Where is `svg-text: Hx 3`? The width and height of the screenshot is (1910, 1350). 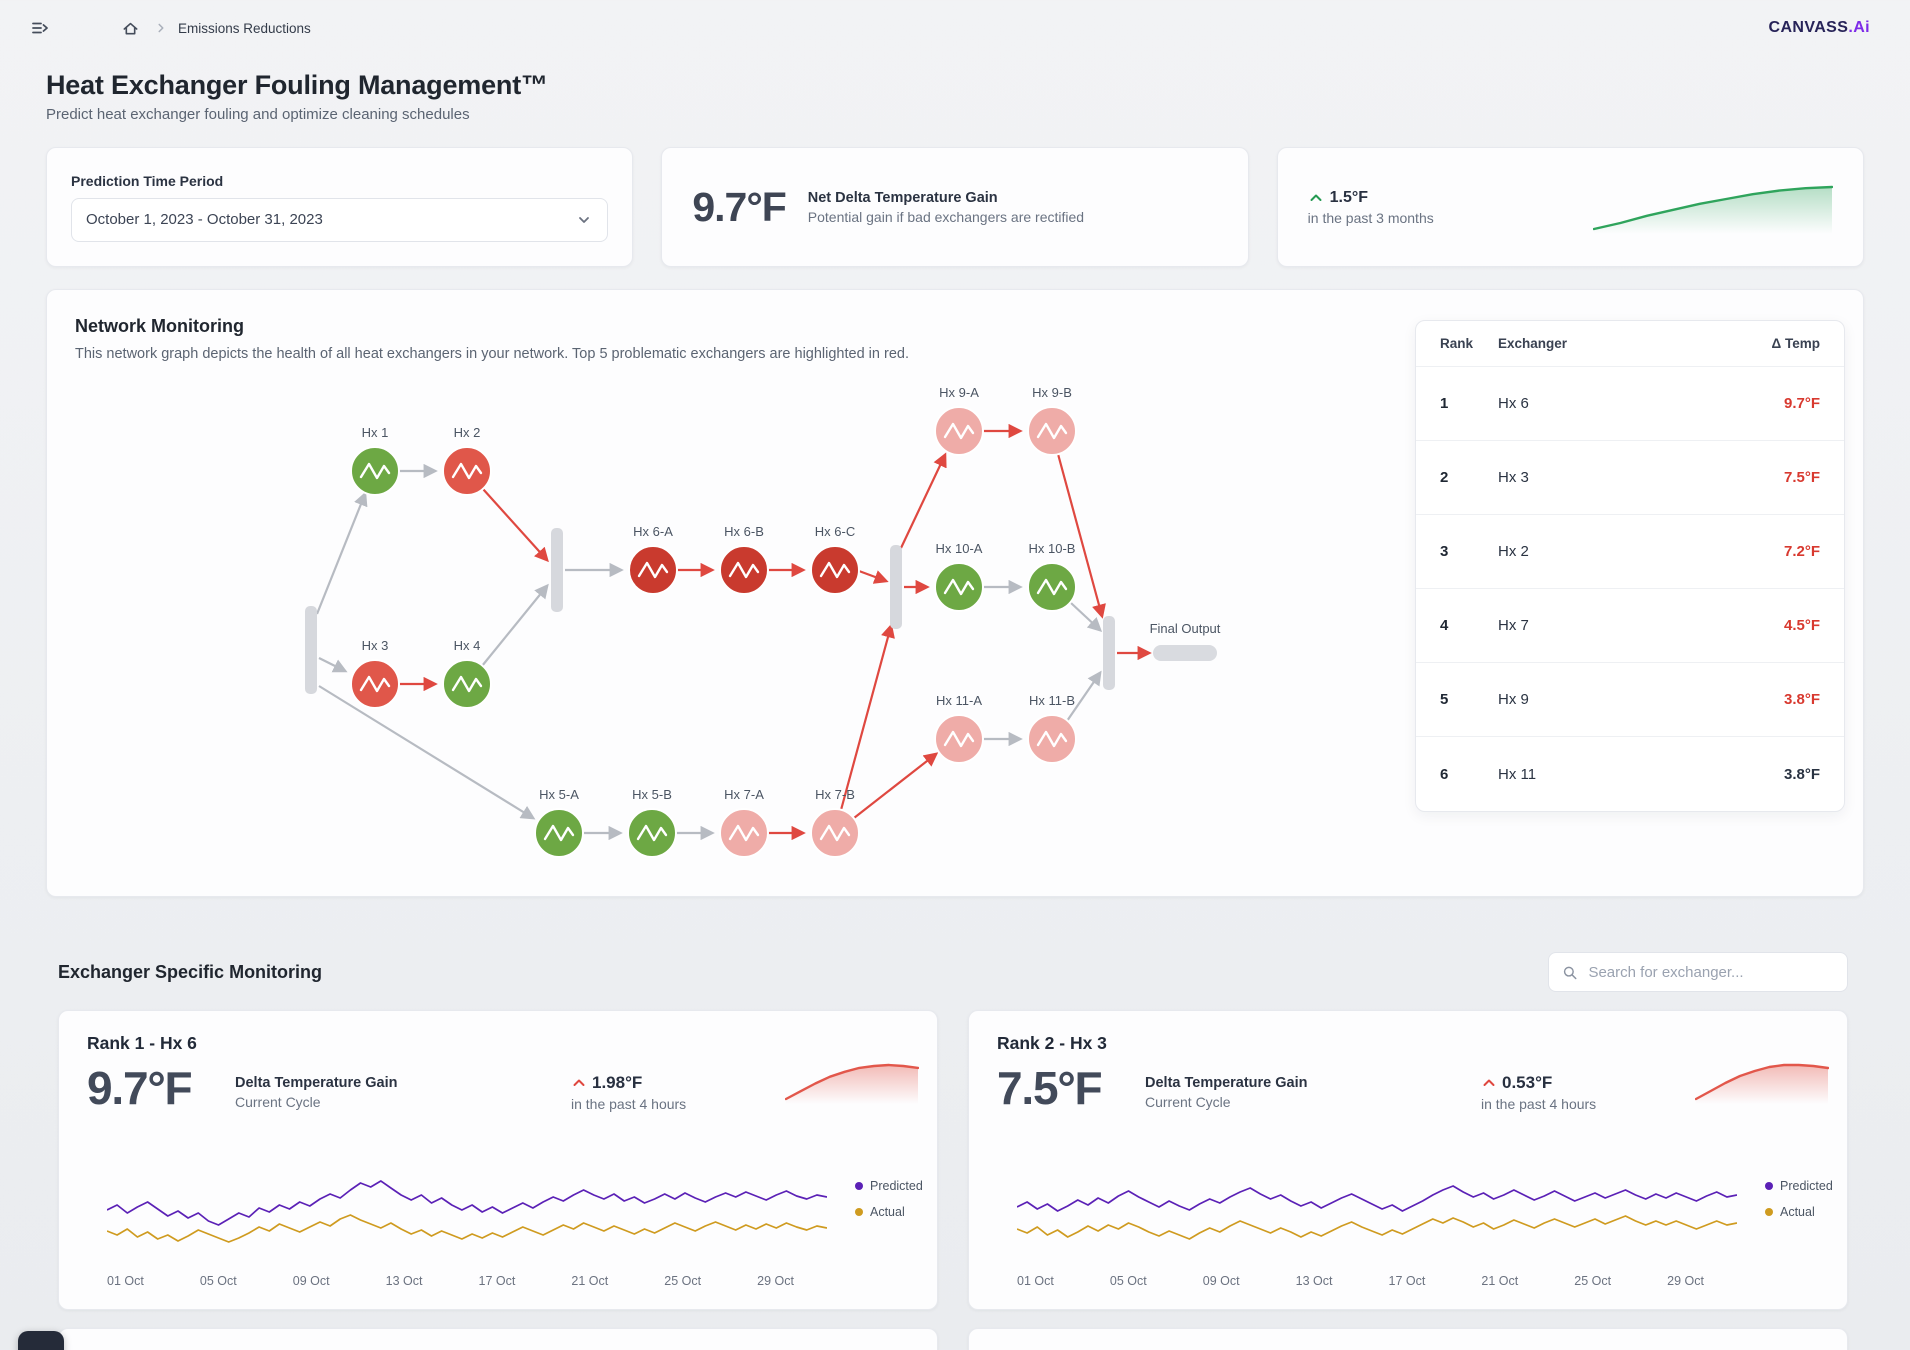
svg-text: Hx 3 is located at coordinates (375, 645).